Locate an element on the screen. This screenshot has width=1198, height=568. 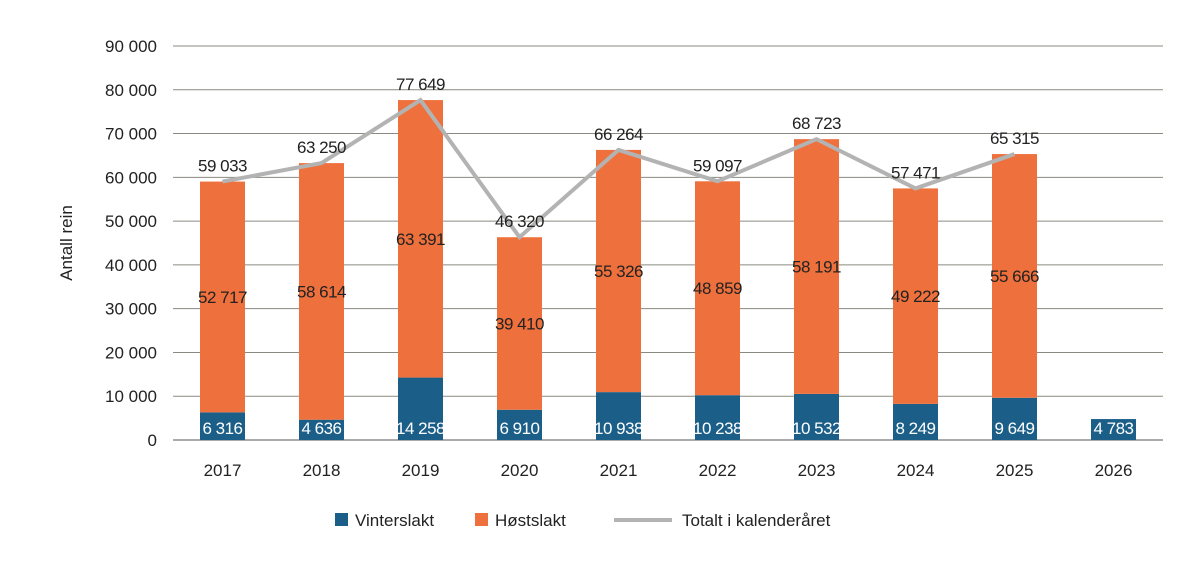
y-tick-label: 40 000 is located at coordinates (131, 265).